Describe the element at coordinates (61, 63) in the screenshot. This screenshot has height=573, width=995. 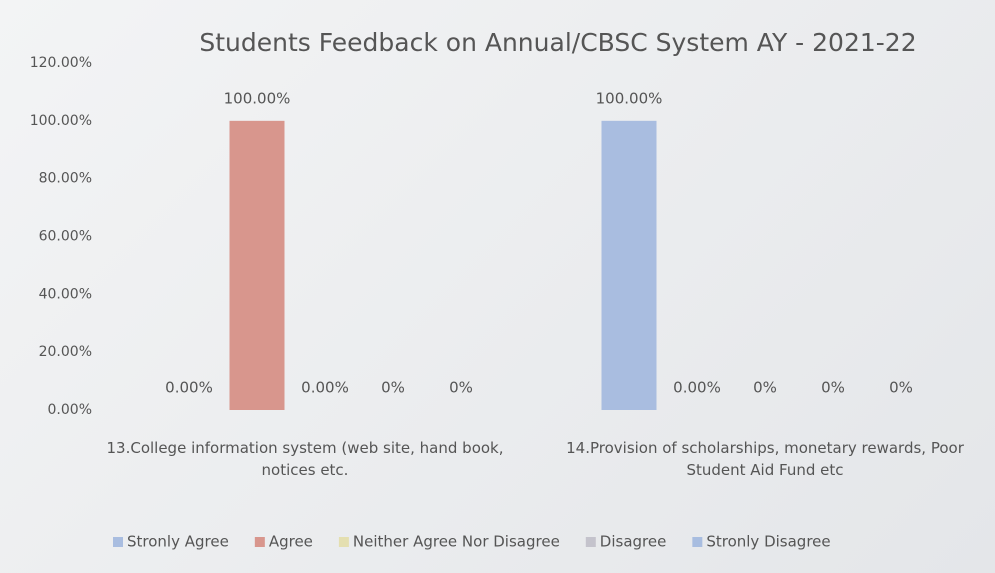
I see `y-tick-label: 120.00%` at that location.